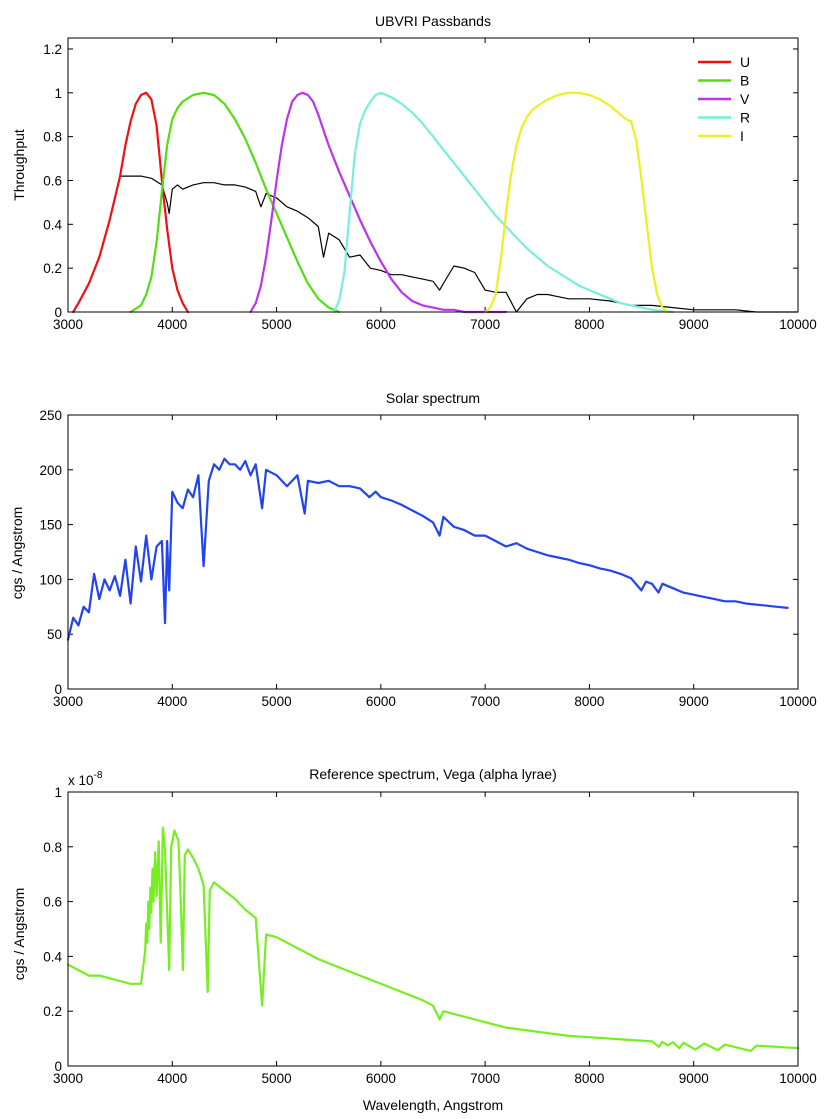 This screenshot has height=1119, width=830. Describe the element at coordinates (745, 62) in the screenshot. I see `legend-label: U` at that location.